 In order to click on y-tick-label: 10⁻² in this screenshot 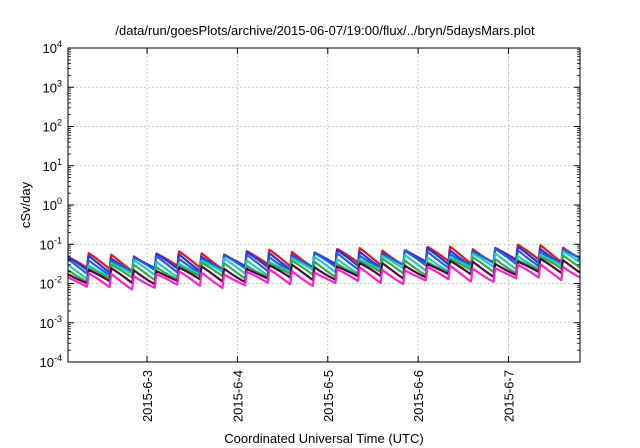, I will do `click(51, 283)`.